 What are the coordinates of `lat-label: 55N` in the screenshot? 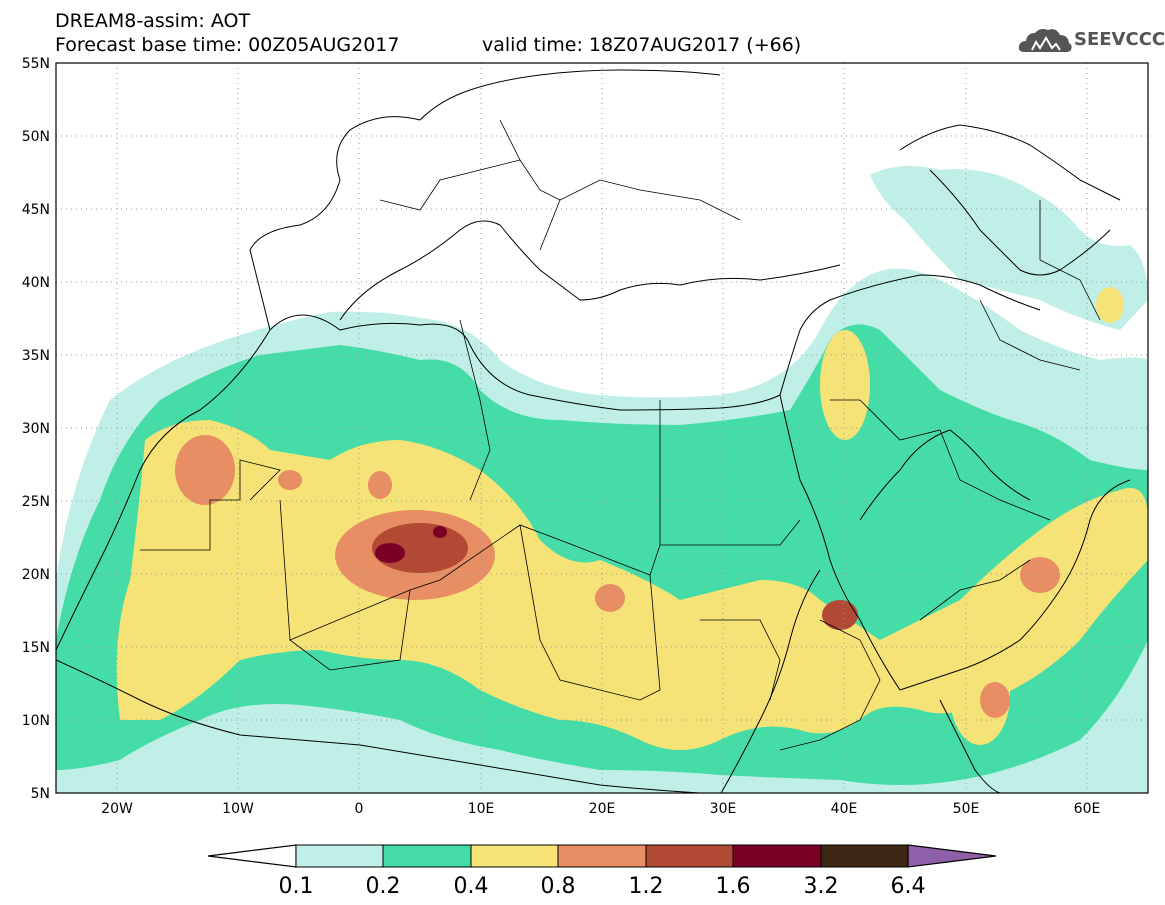 It's located at (36, 64).